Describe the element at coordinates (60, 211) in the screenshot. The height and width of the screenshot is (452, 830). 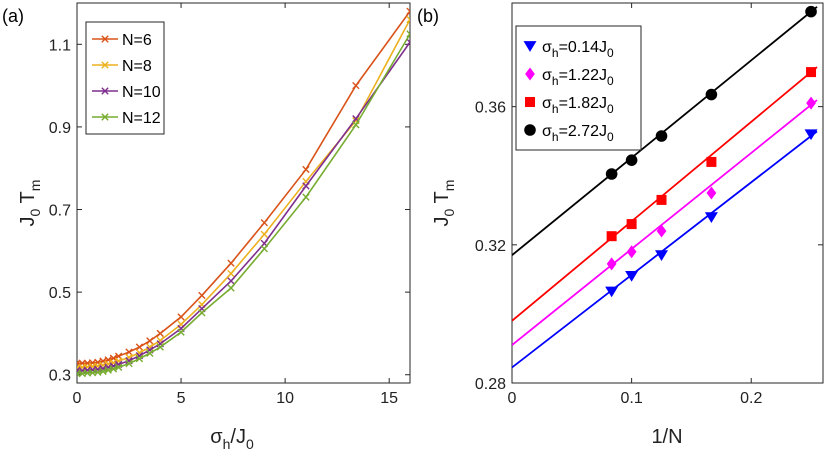
I see `panel-a-ytick-label: 0.7` at that location.